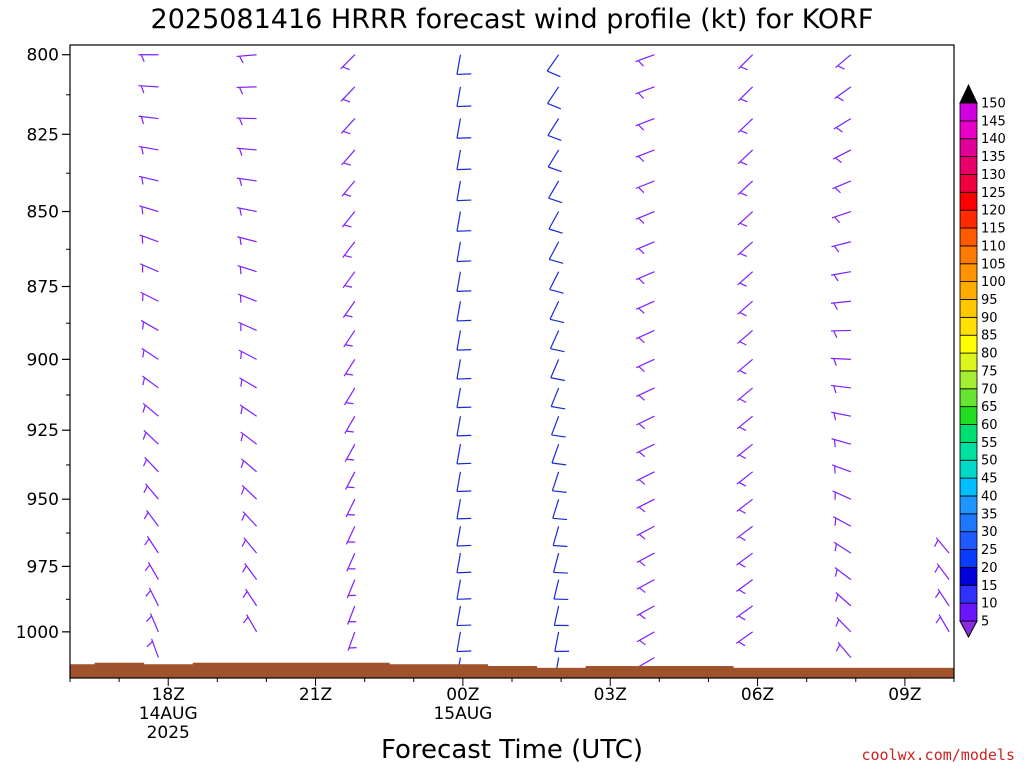 The image size is (1024, 768). What do you see at coordinates (904, 695) in the screenshot?
I see `x-tick-label: 09Z` at bounding box center [904, 695].